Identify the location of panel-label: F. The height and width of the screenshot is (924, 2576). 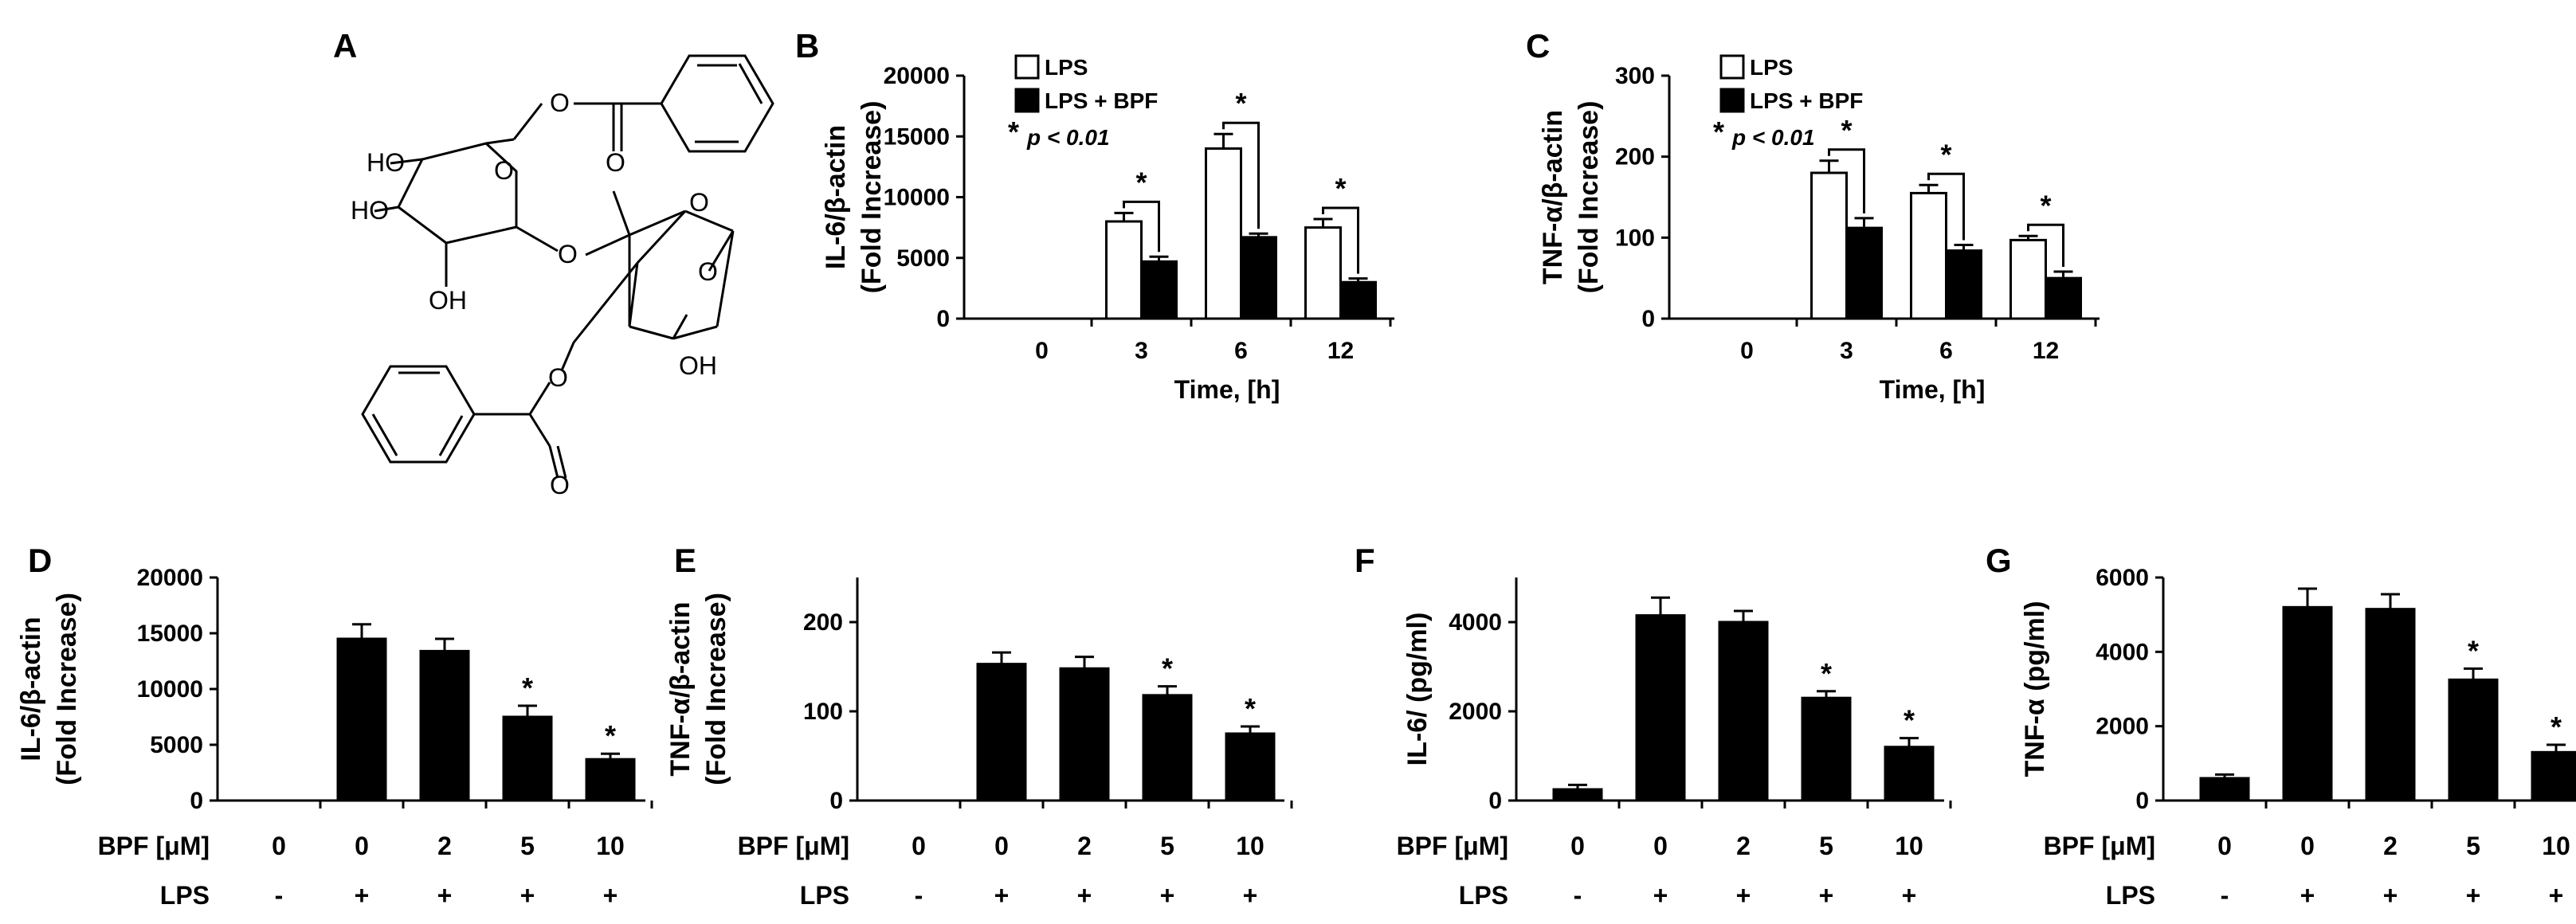
(1365, 560).